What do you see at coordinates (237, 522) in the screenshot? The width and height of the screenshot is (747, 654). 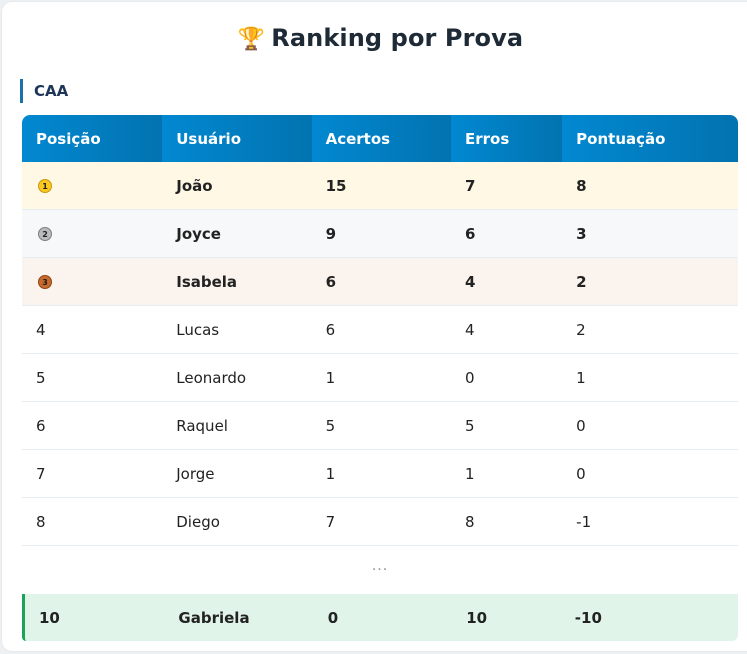 I see `user-cell: Diego` at bounding box center [237, 522].